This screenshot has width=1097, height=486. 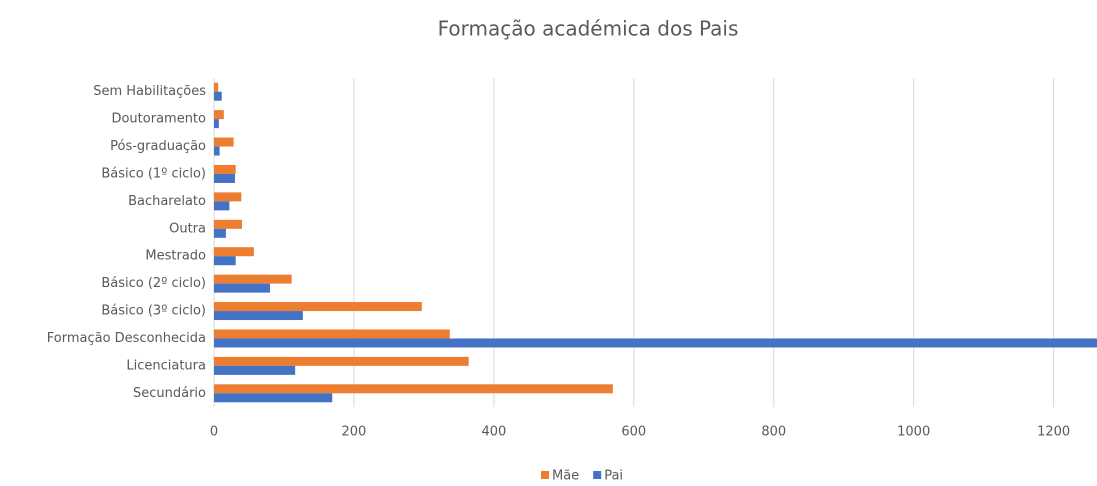 What do you see at coordinates (166, 365) in the screenshot?
I see `y-tick-label: Licenciatura` at bounding box center [166, 365].